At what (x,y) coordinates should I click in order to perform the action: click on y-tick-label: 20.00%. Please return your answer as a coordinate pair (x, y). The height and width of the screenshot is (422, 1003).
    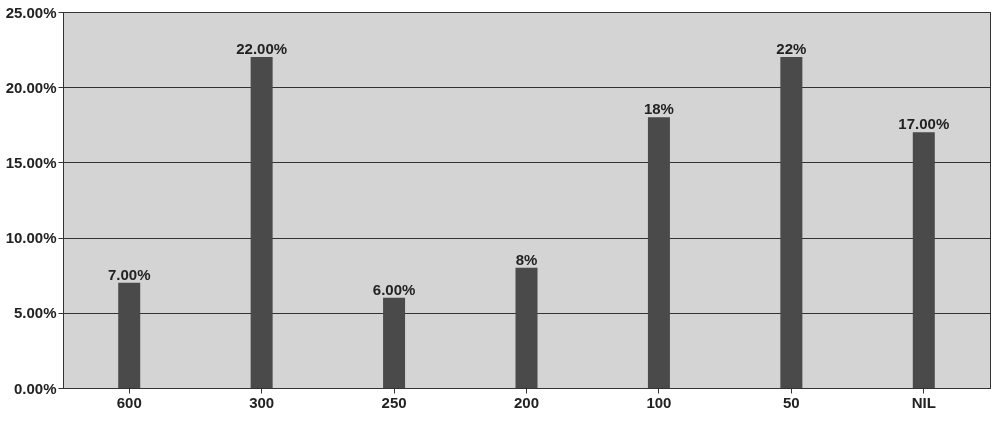
    Looking at the image, I should click on (31, 87).